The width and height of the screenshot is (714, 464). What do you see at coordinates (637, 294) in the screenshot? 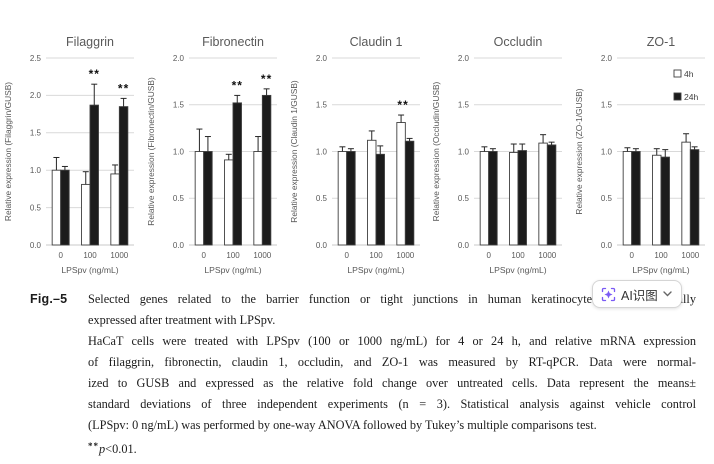
I see `ai-image-recognition-badge: AI识图` at bounding box center [637, 294].